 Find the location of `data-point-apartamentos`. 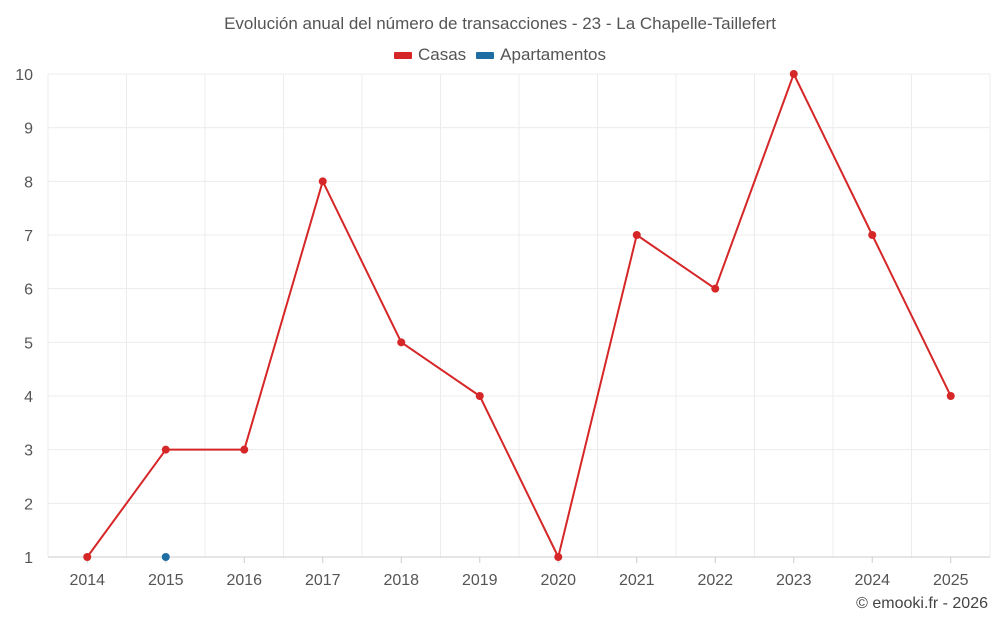

data-point-apartamentos is located at coordinates (165, 557).